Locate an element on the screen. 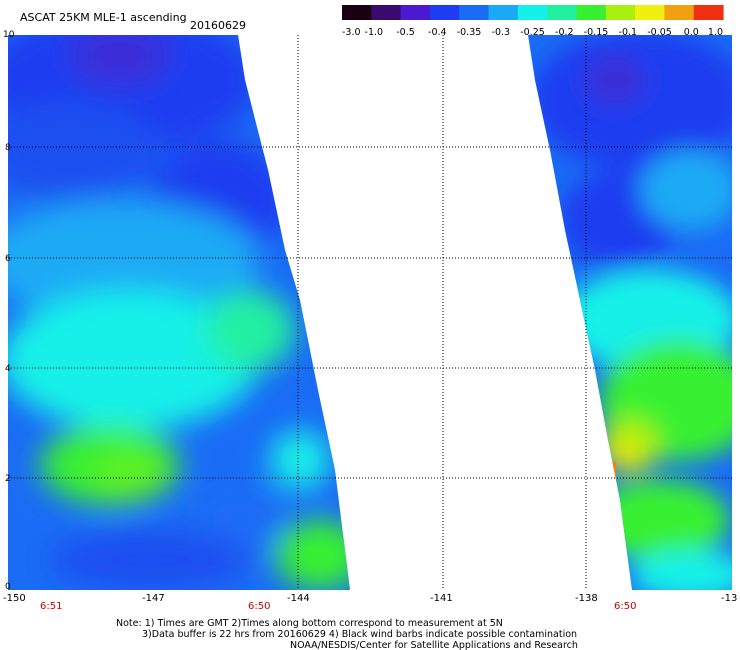 The height and width of the screenshot is (650, 740). colorbar-label: -0.05 is located at coordinates (659, 32).